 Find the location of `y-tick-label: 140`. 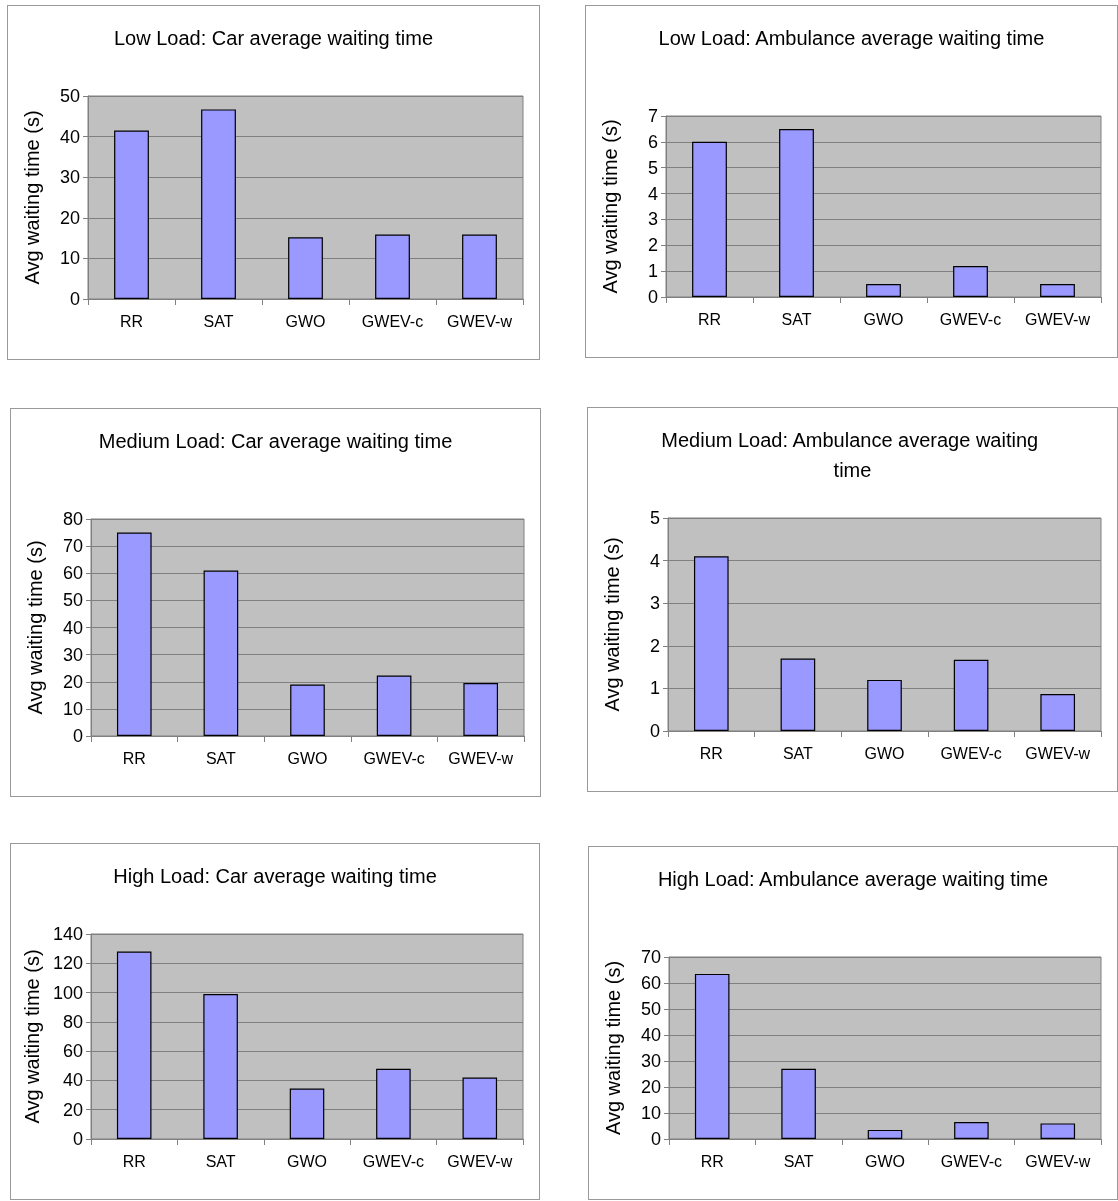

y-tick-label: 140 is located at coordinates (67, 934).